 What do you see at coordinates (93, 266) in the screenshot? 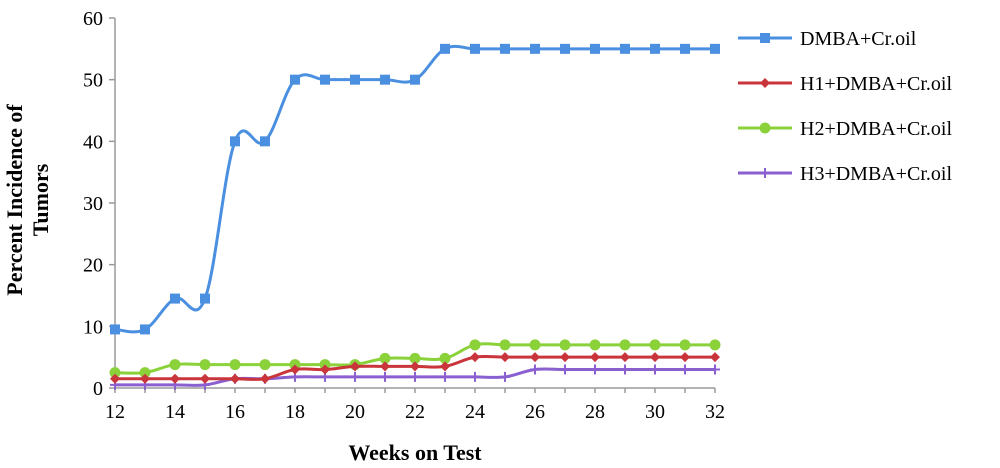
I see `y-tick-label: 20` at bounding box center [93, 266].